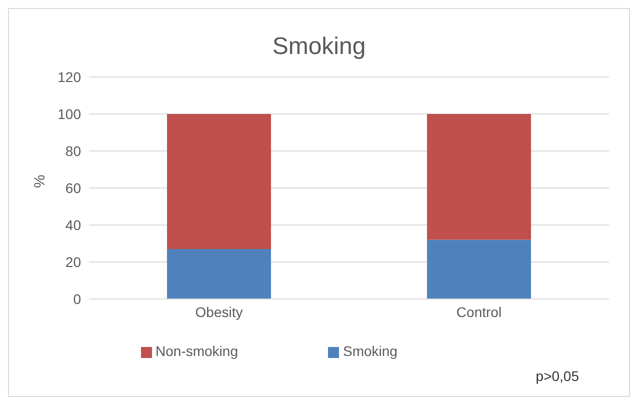 The width and height of the screenshot is (638, 403). What do you see at coordinates (77, 298) in the screenshot?
I see `y-tick-label: 0` at bounding box center [77, 298].